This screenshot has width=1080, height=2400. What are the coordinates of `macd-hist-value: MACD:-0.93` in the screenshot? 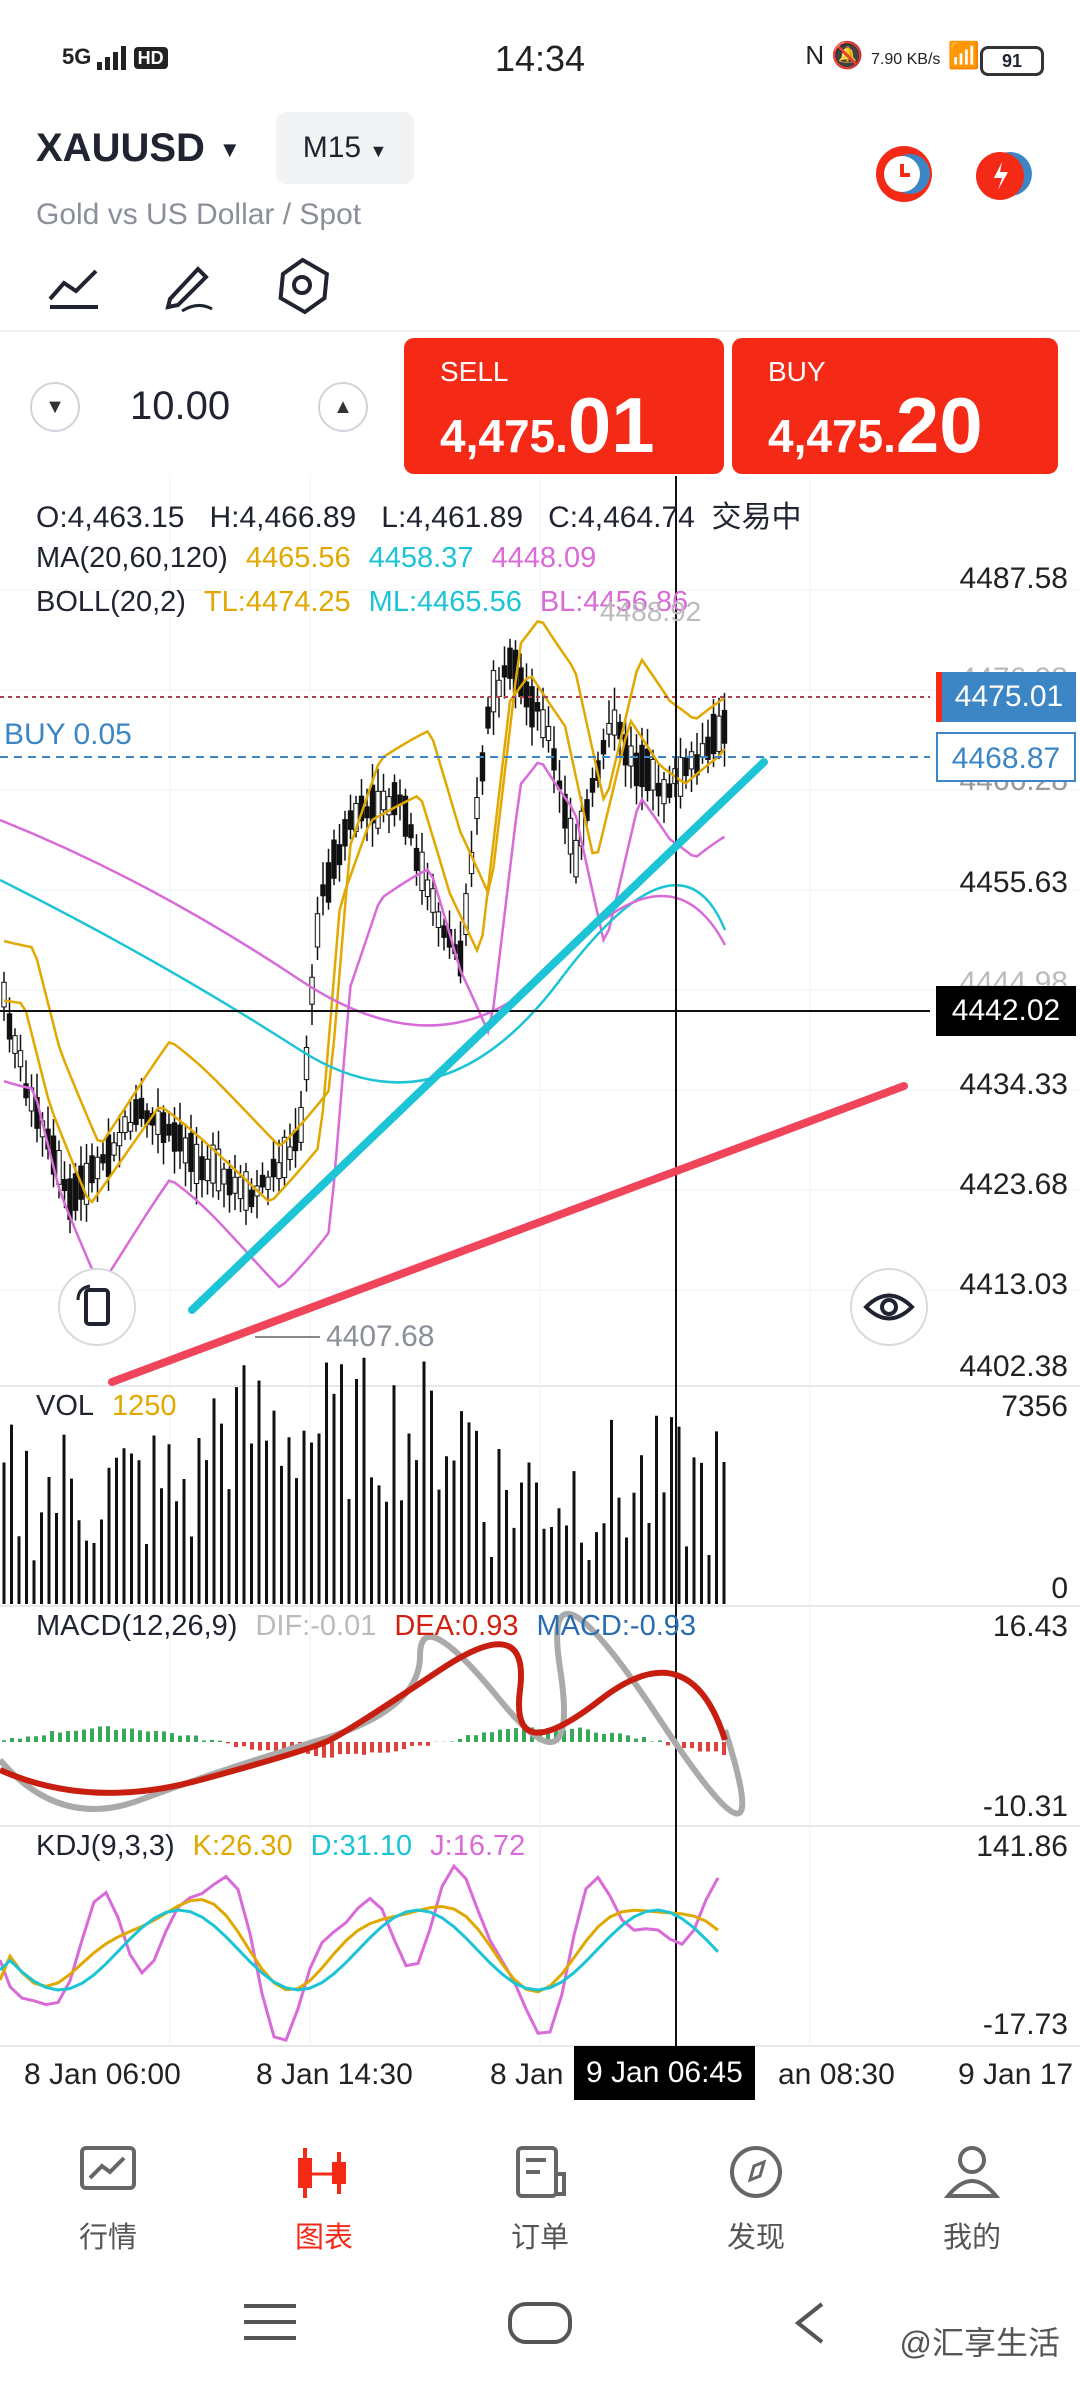 It's located at (616, 1626).